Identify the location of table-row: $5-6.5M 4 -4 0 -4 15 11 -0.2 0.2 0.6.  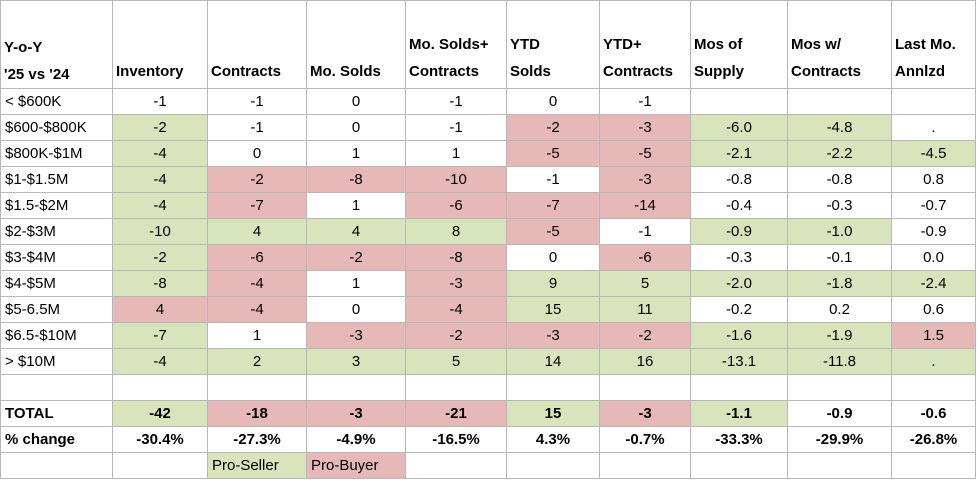
(488, 309).